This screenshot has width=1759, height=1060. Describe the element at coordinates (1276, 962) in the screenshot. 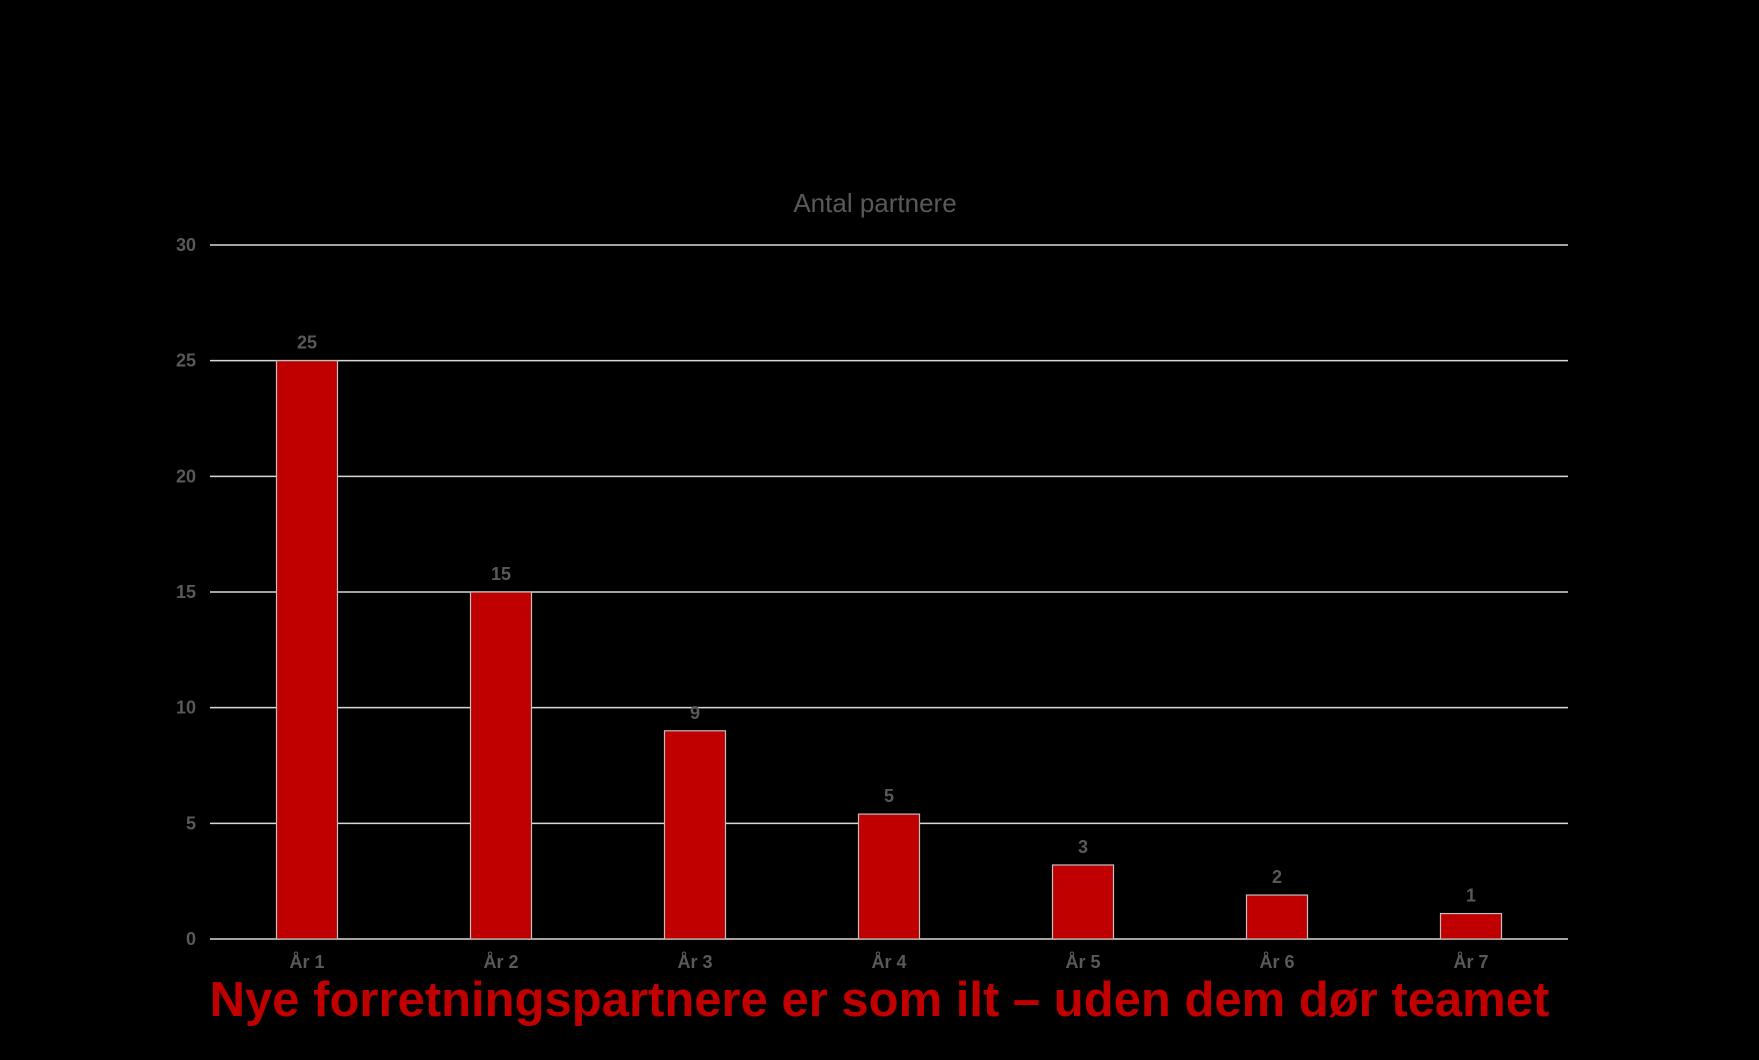

I see `x-tick-label: År 6` at that location.